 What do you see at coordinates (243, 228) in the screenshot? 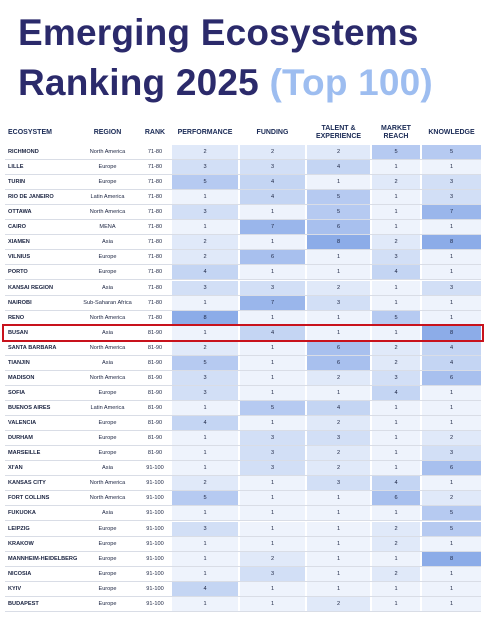
I see `table-row: CAIRO MENA 71-80 1 7 6 1 1` at bounding box center [243, 228].